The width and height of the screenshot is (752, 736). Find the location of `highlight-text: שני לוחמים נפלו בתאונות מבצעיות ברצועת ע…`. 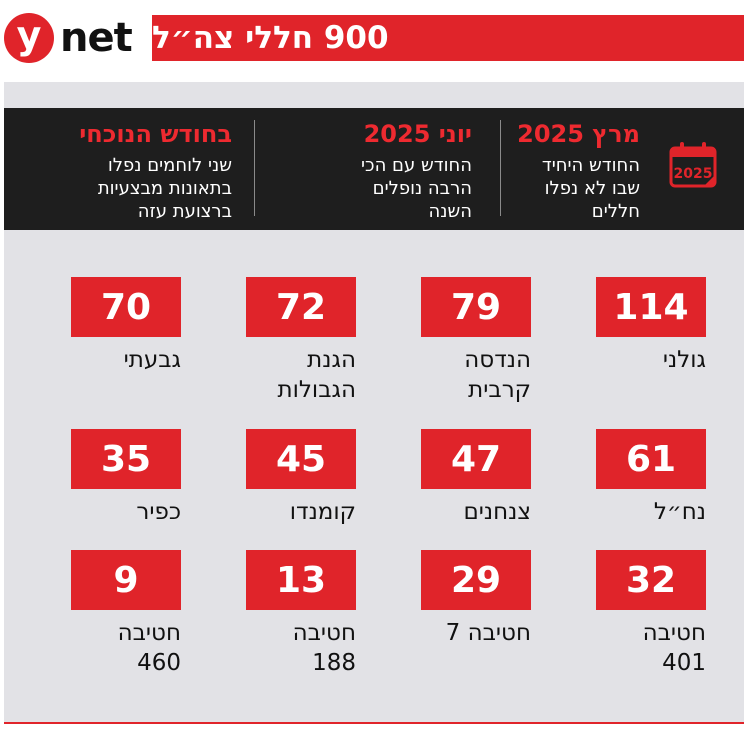

highlight-text: שני לוחמים נפלו בתאונות מבצעיות ברצועת ע… is located at coordinates (164, 188).